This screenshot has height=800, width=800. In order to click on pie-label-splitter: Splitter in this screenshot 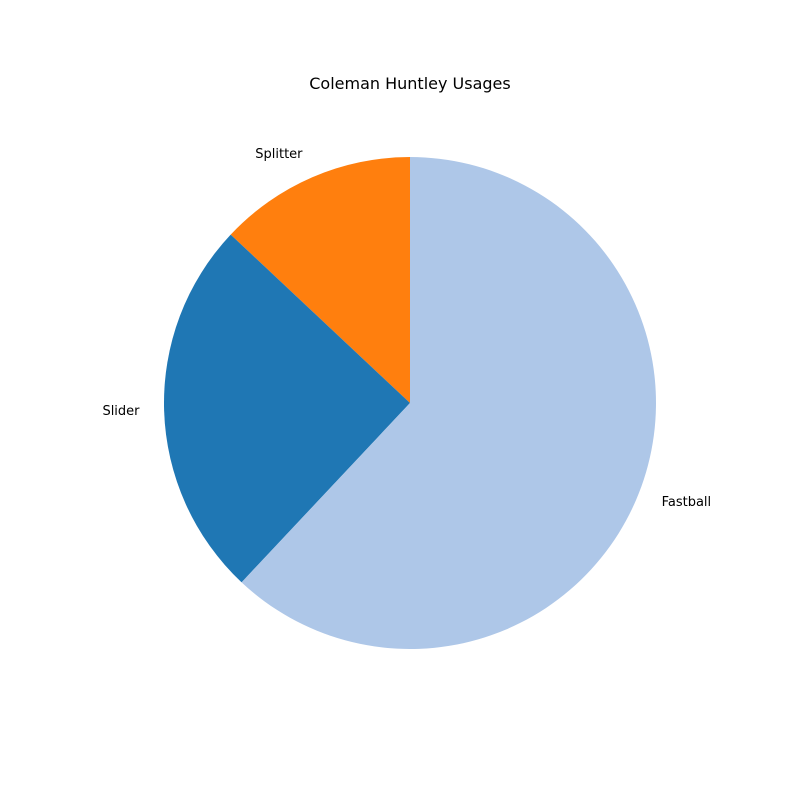, I will do `click(279, 154)`.